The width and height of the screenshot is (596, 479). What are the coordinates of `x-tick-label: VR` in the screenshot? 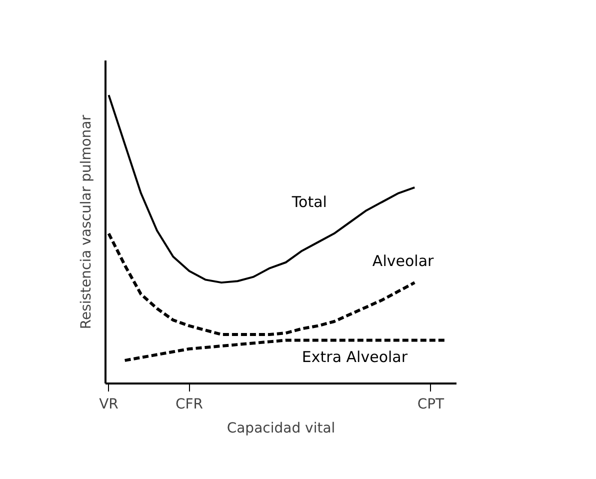 It's located at (109, 404).